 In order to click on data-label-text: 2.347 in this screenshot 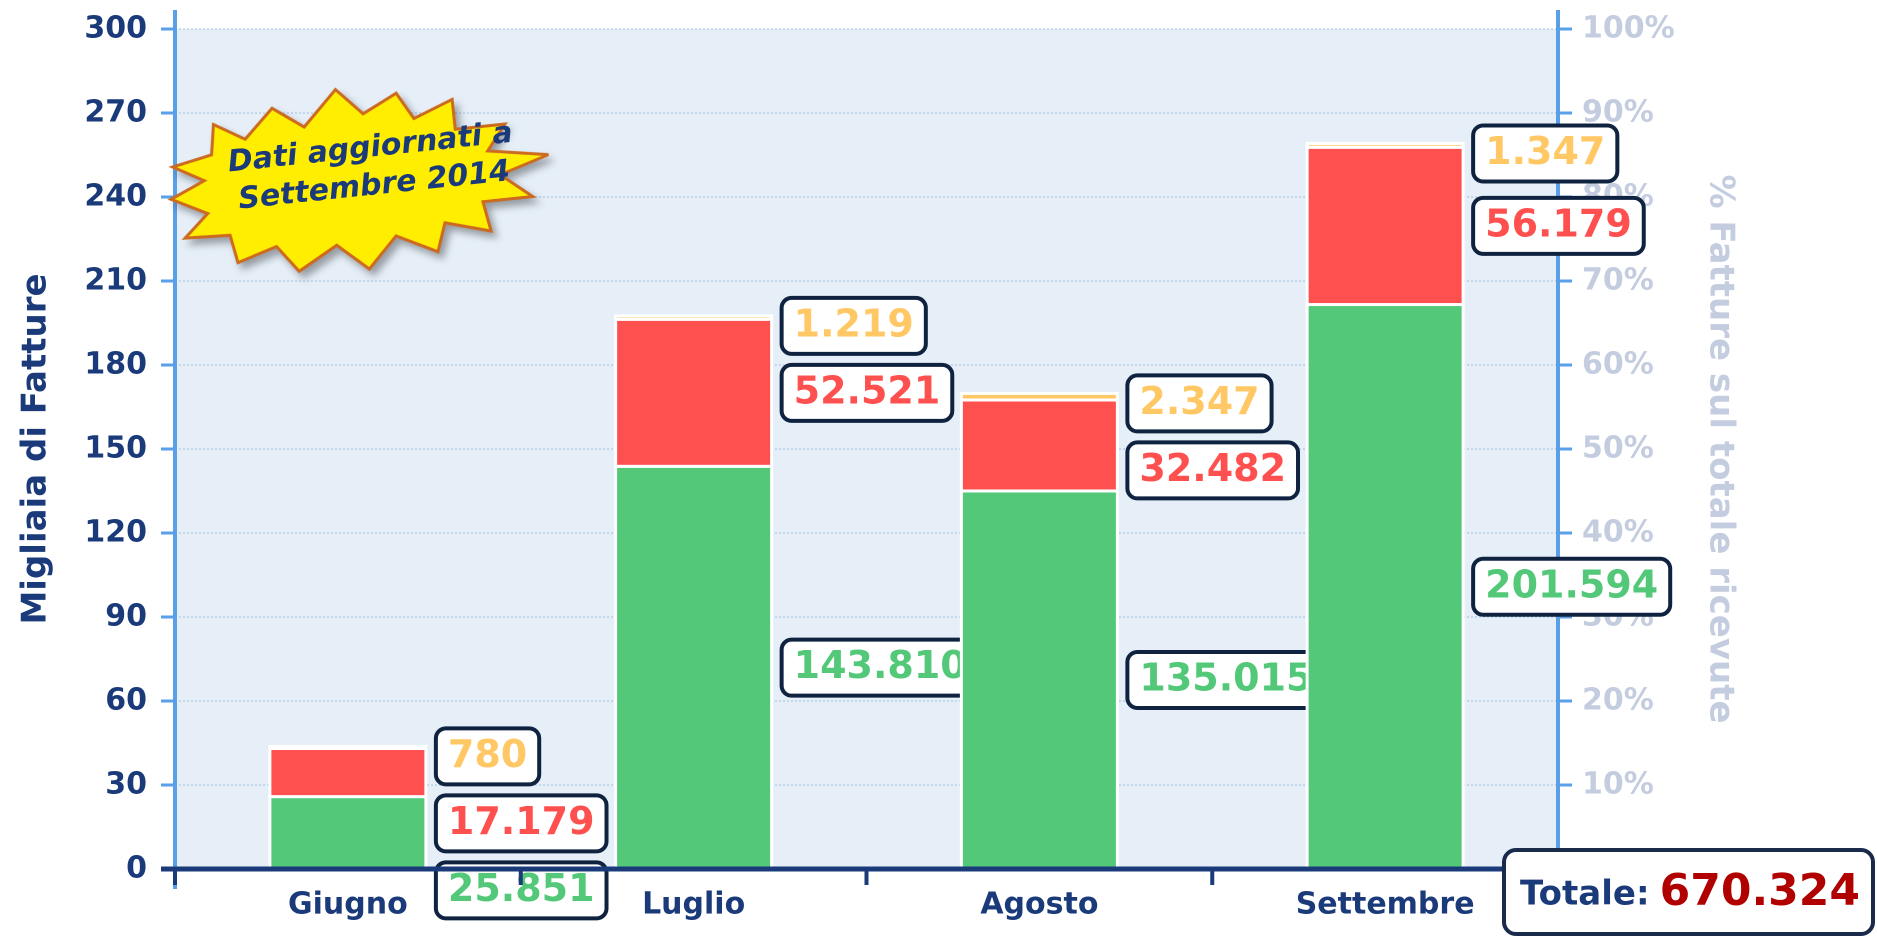, I will do `click(1199, 401)`.